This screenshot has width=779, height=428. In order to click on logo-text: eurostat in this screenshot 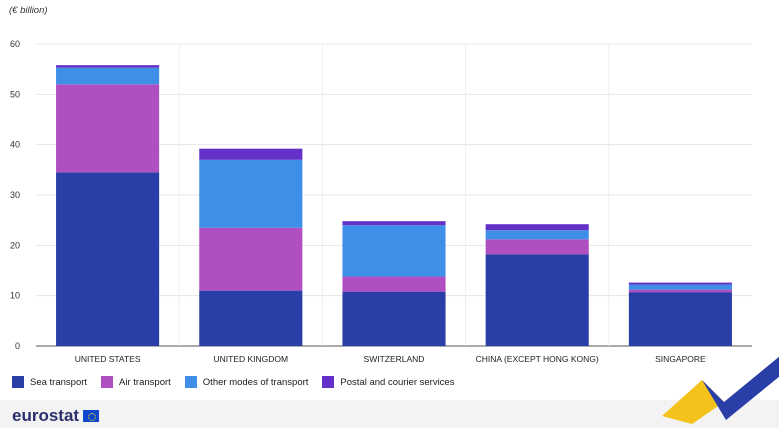, I will do `click(46, 415)`.